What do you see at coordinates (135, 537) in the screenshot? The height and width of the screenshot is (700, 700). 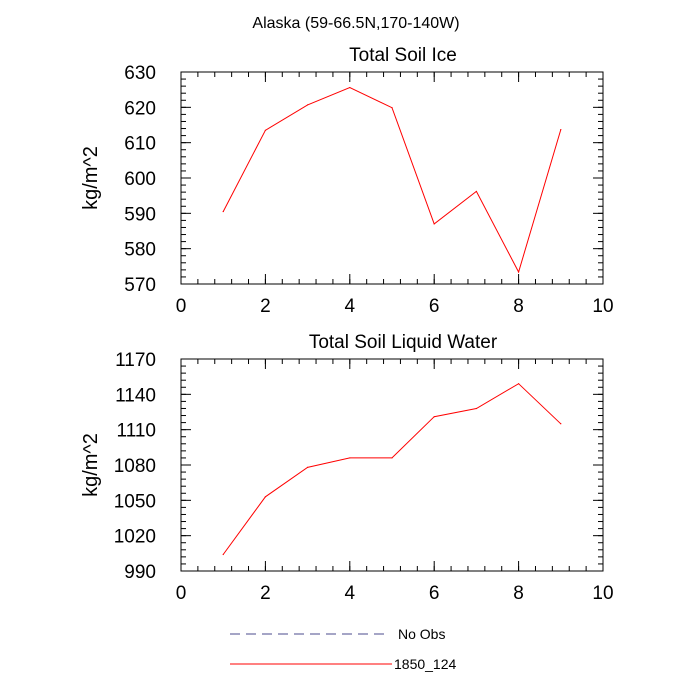 I see `y-tick-label: 1020` at bounding box center [135, 537].